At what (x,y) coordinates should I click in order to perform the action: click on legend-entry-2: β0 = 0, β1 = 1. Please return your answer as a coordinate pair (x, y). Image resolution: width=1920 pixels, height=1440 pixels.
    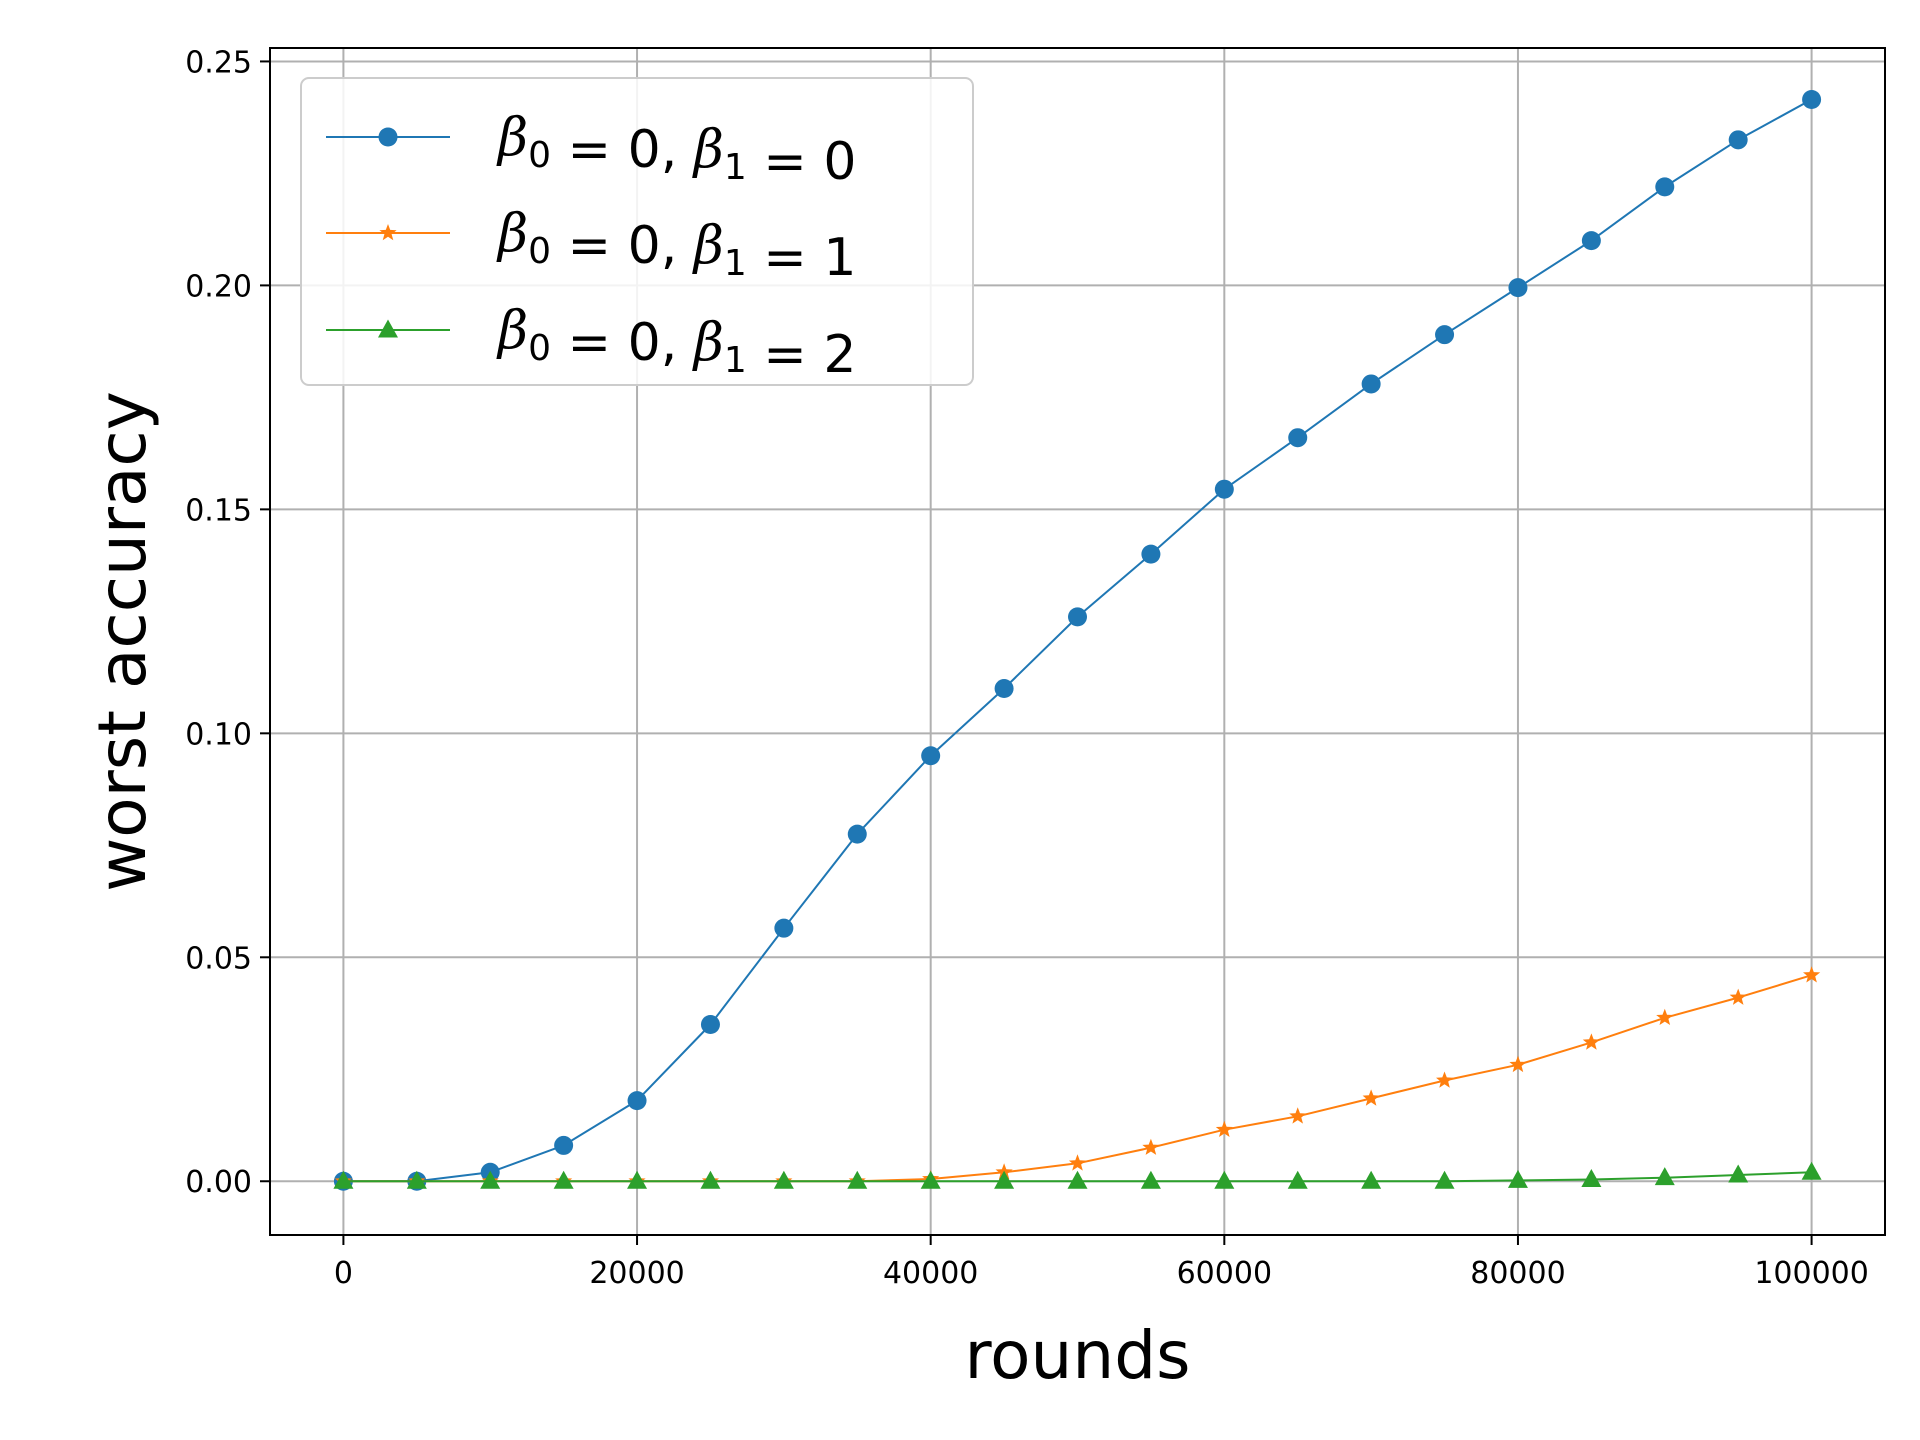
    Looking at the image, I should click on (591, 246).